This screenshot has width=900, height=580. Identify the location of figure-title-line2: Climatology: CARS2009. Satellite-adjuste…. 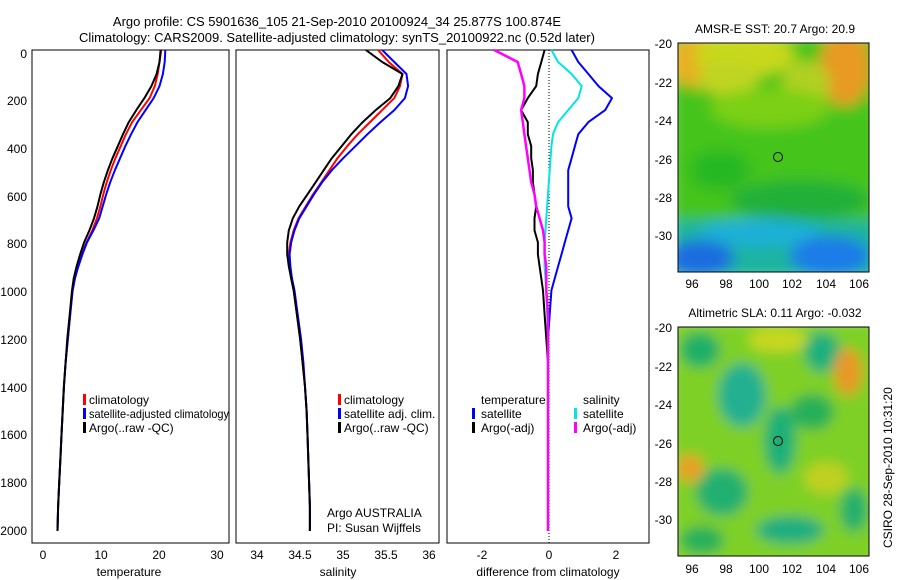
(337, 37).